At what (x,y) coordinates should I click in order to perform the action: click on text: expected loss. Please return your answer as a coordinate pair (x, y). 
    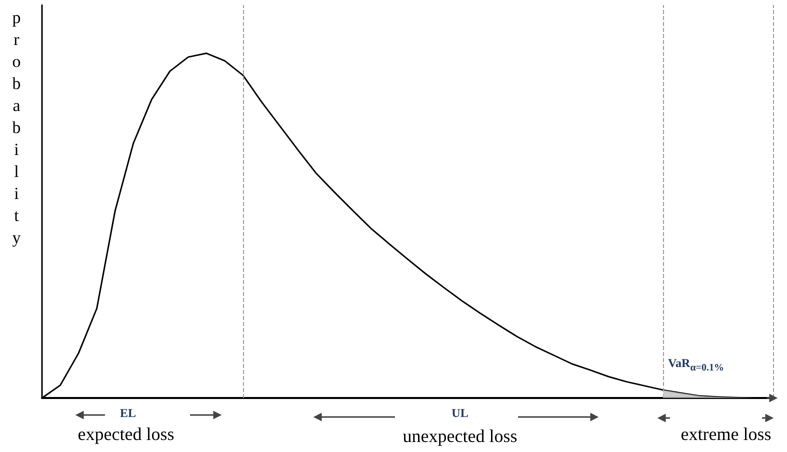
    Looking at the image, I should click on (126, 434).